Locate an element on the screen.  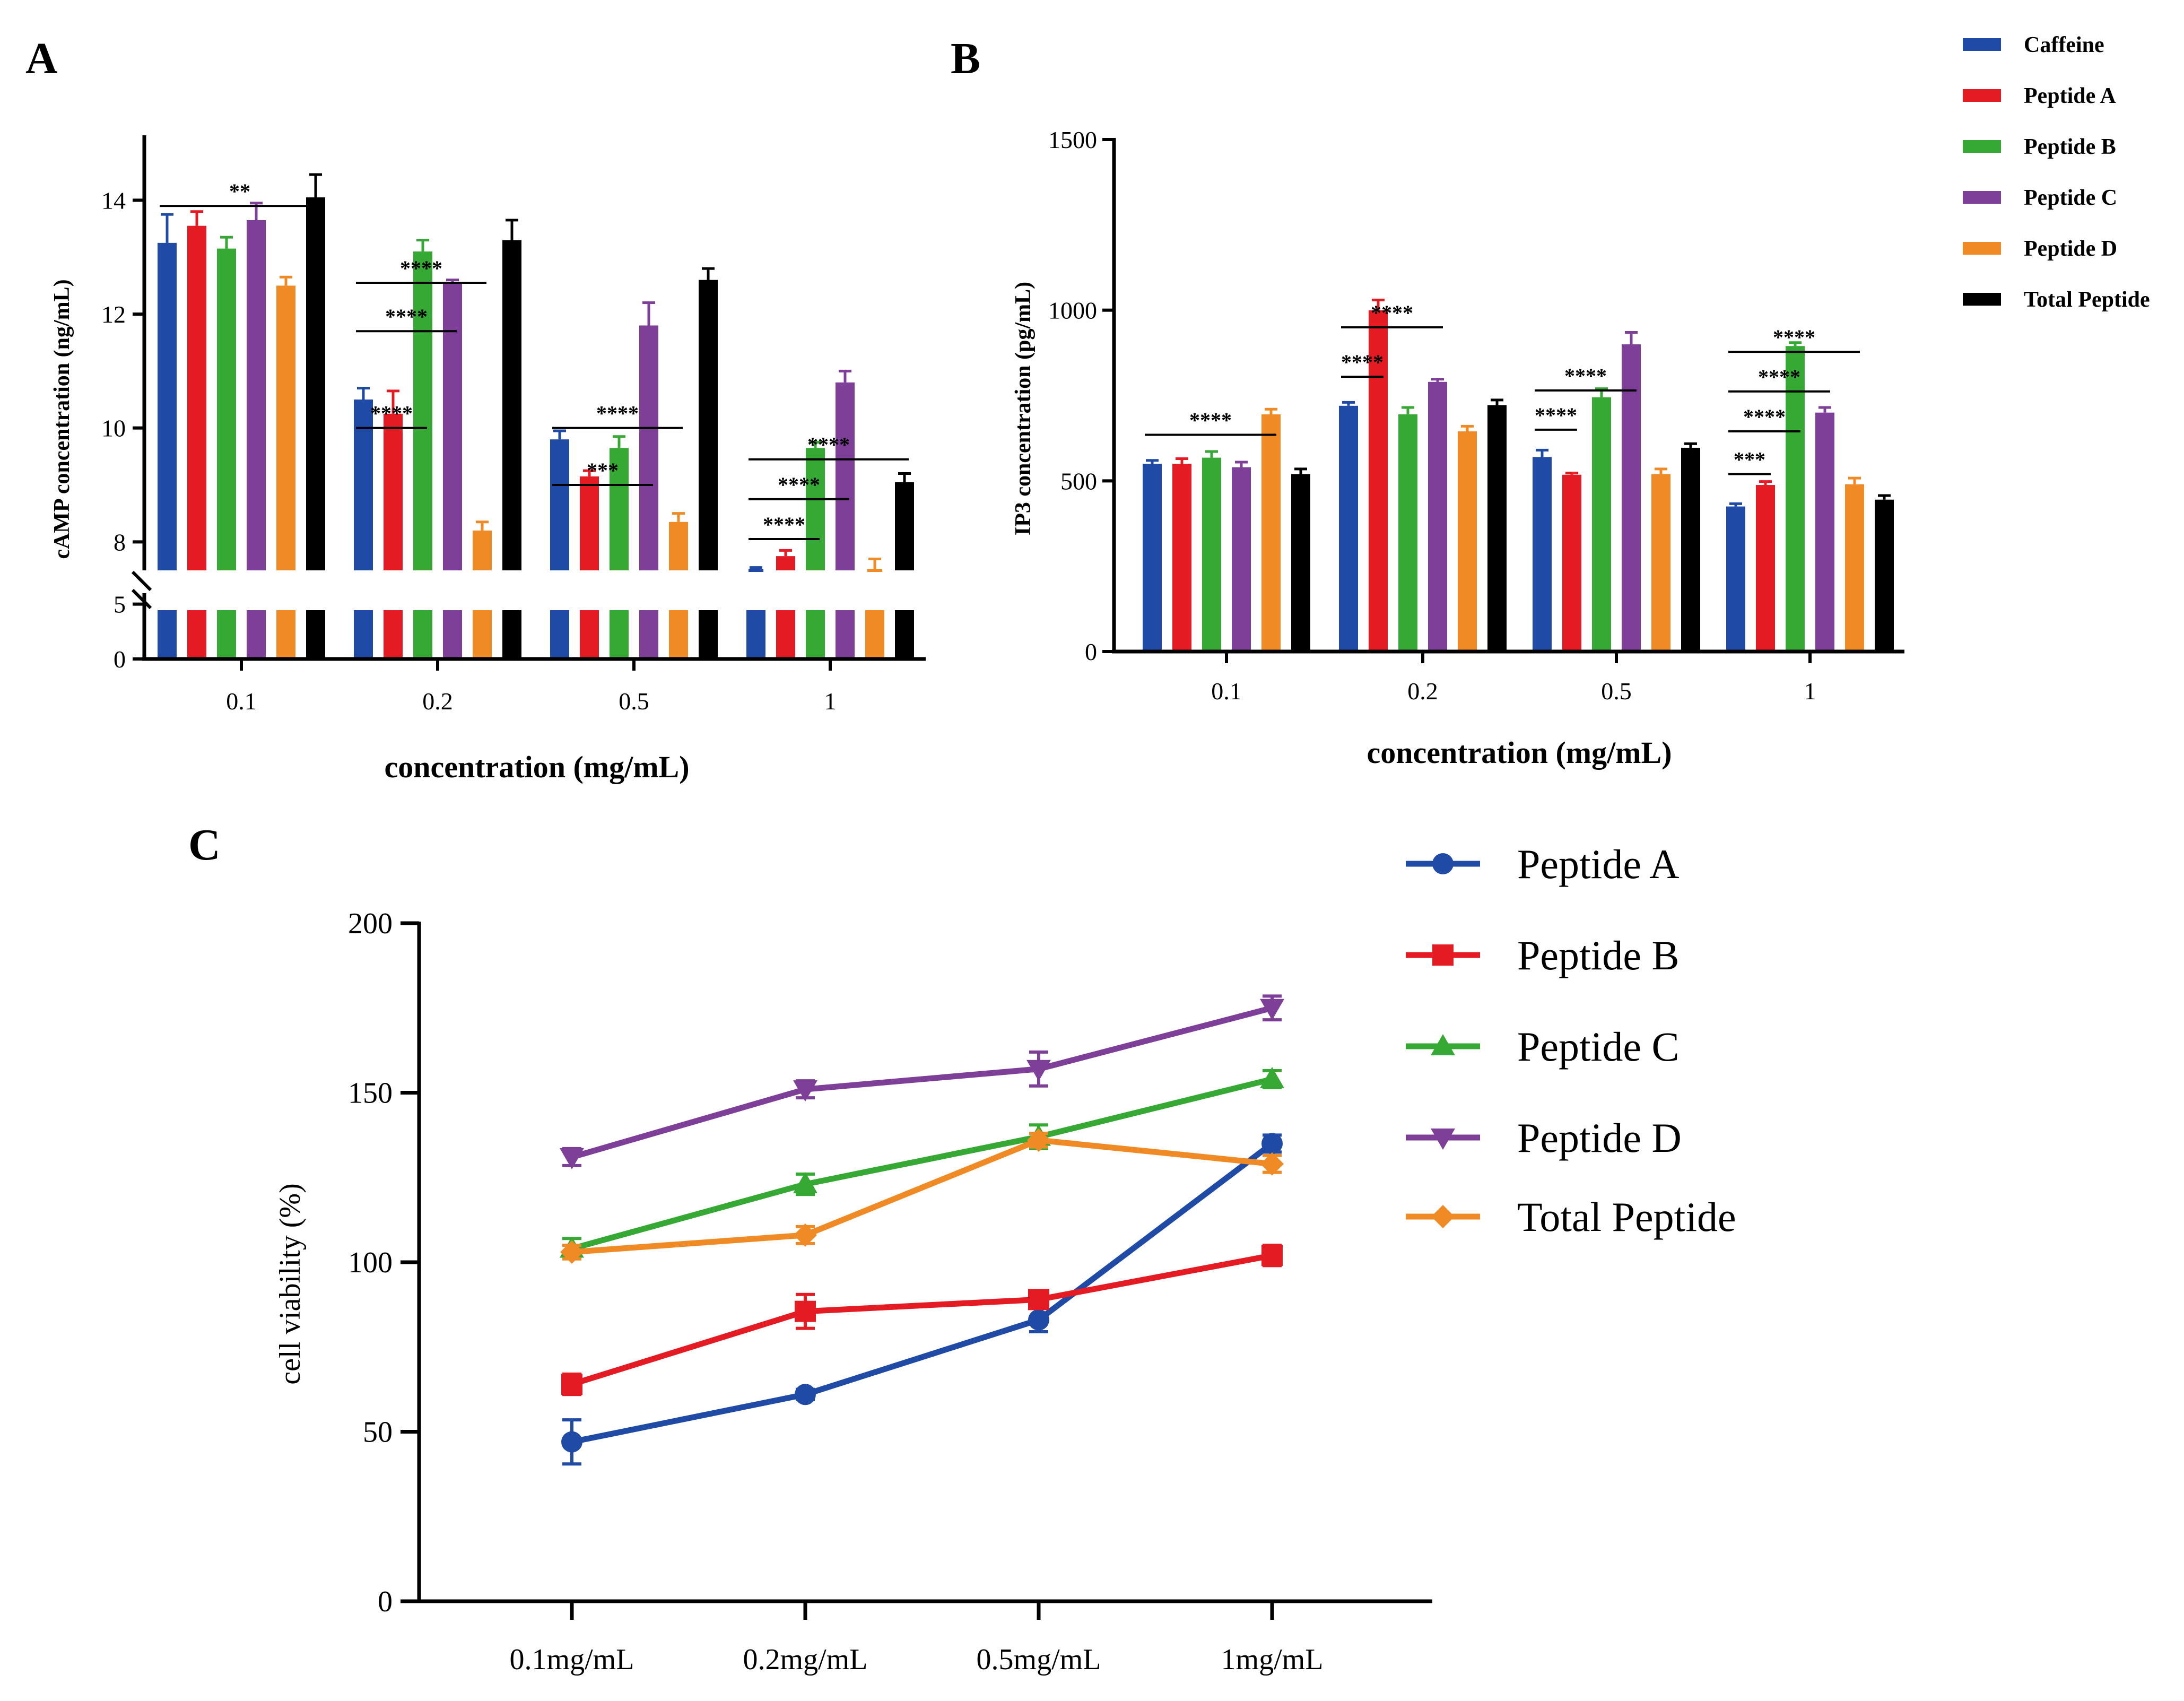
chart-a-axes: 8 10 12 14 0 5 0.1 0.2 0.5 1 is located at coordinates (513, 425).